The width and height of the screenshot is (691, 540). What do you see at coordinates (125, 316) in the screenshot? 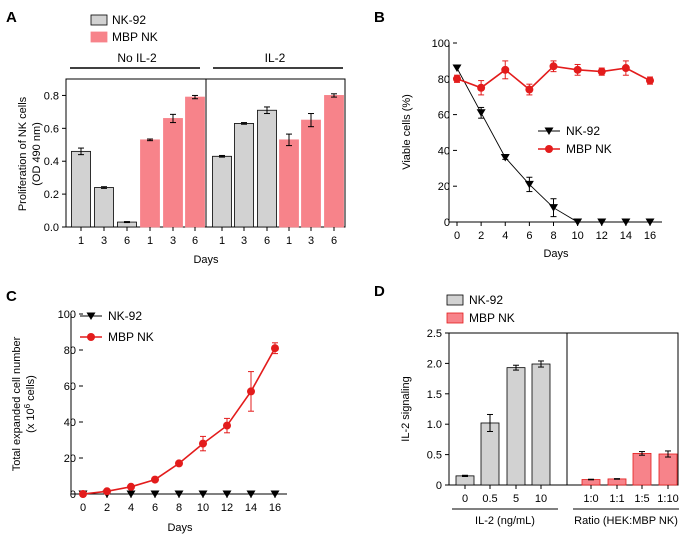
I see `legend-label-nk92-c: NK-92` at bounding box center [125, 316].